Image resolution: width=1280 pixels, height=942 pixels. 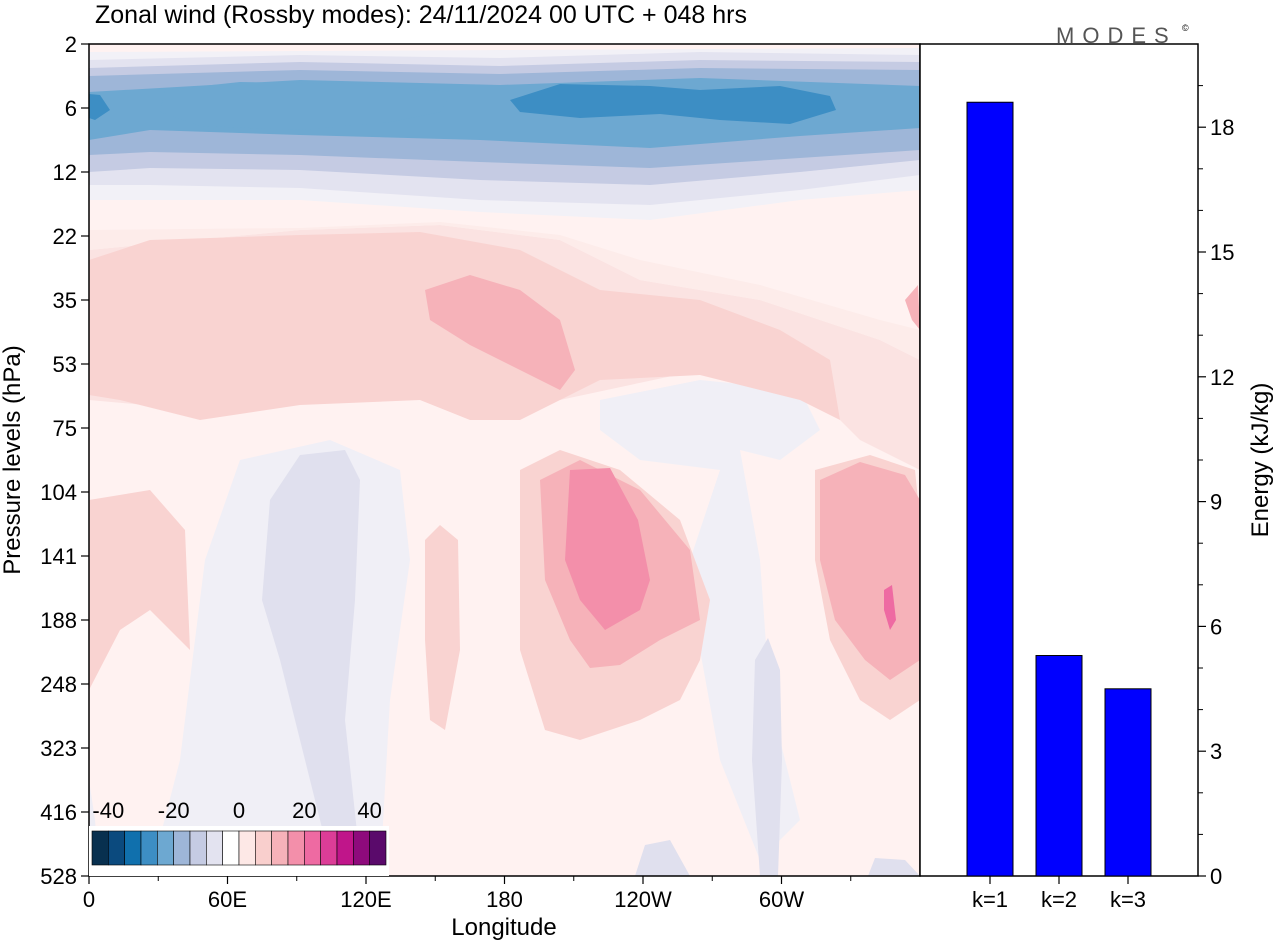 I want to click on energy-tick-label: 12, so click(x=1222, y=377).